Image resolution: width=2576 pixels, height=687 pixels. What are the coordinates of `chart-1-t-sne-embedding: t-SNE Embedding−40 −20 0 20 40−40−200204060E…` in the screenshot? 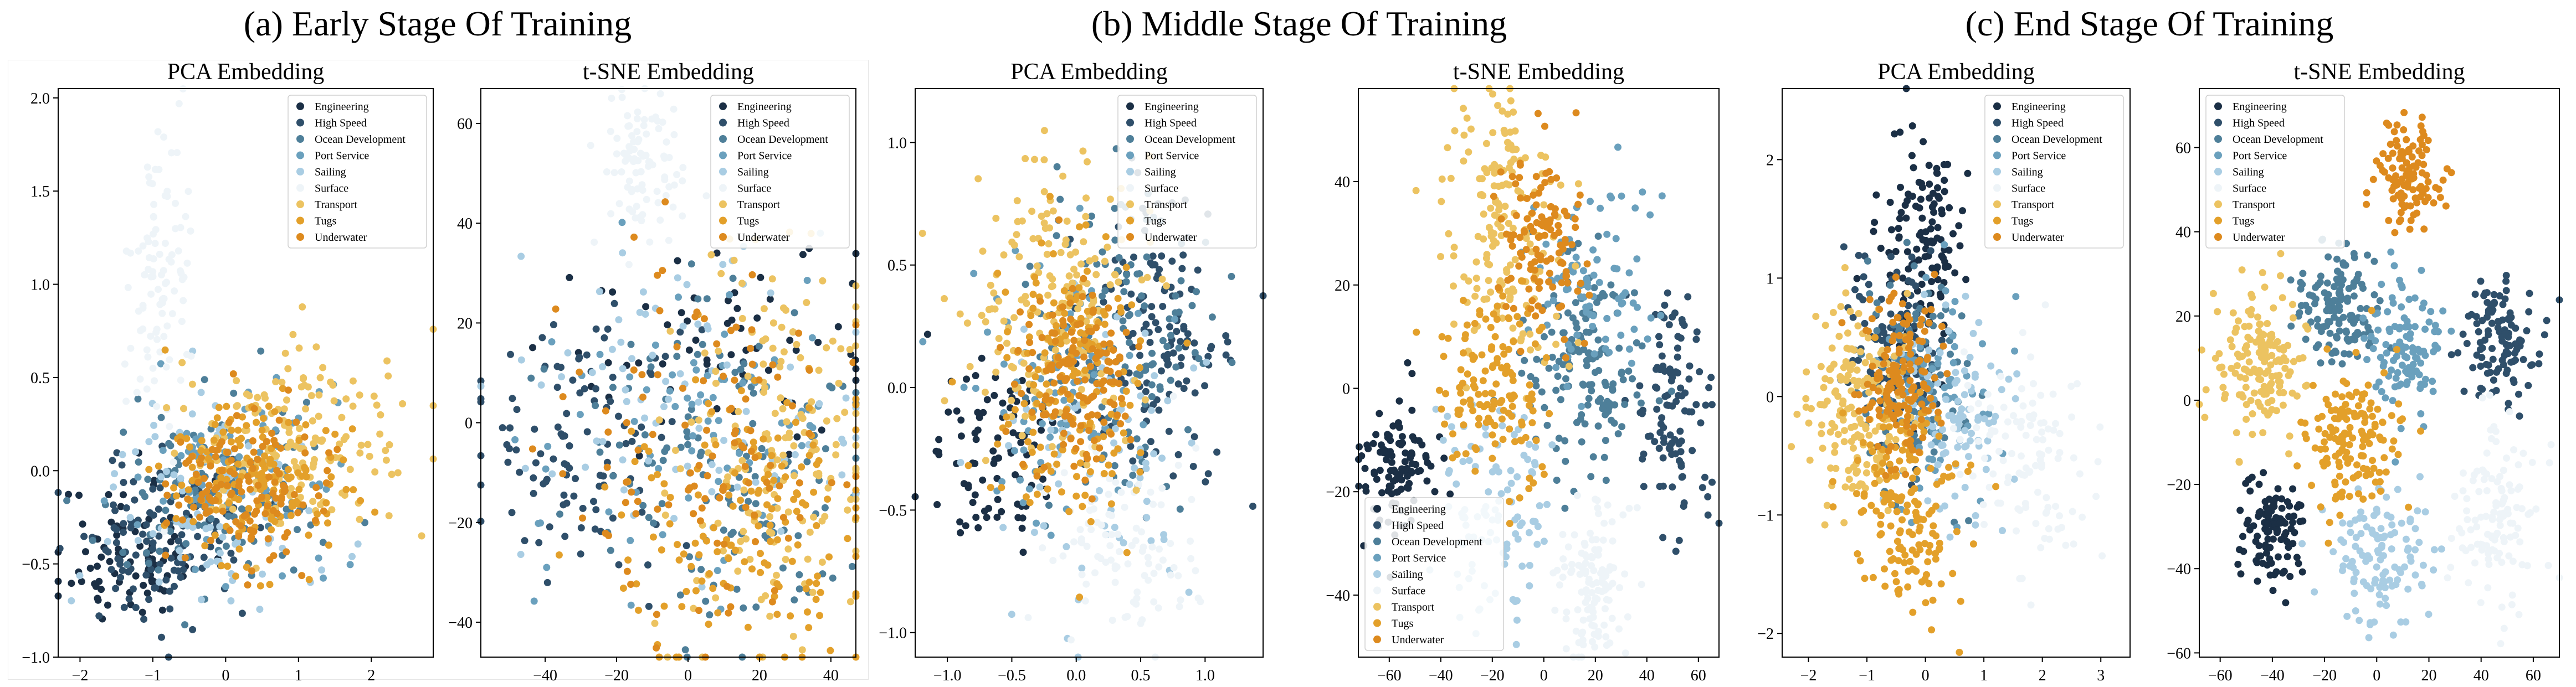 It's located at (654, 371).